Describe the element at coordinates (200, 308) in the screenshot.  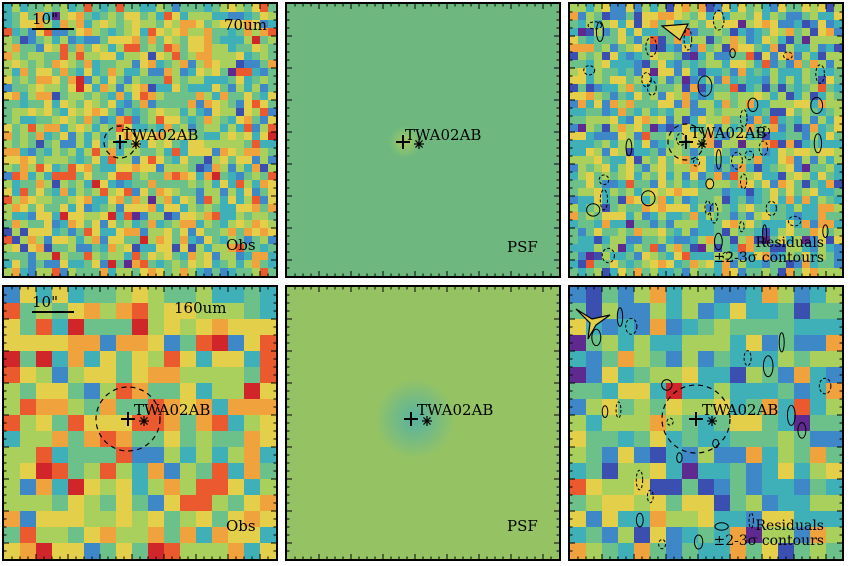
I see `band-label: 160um` at that location.